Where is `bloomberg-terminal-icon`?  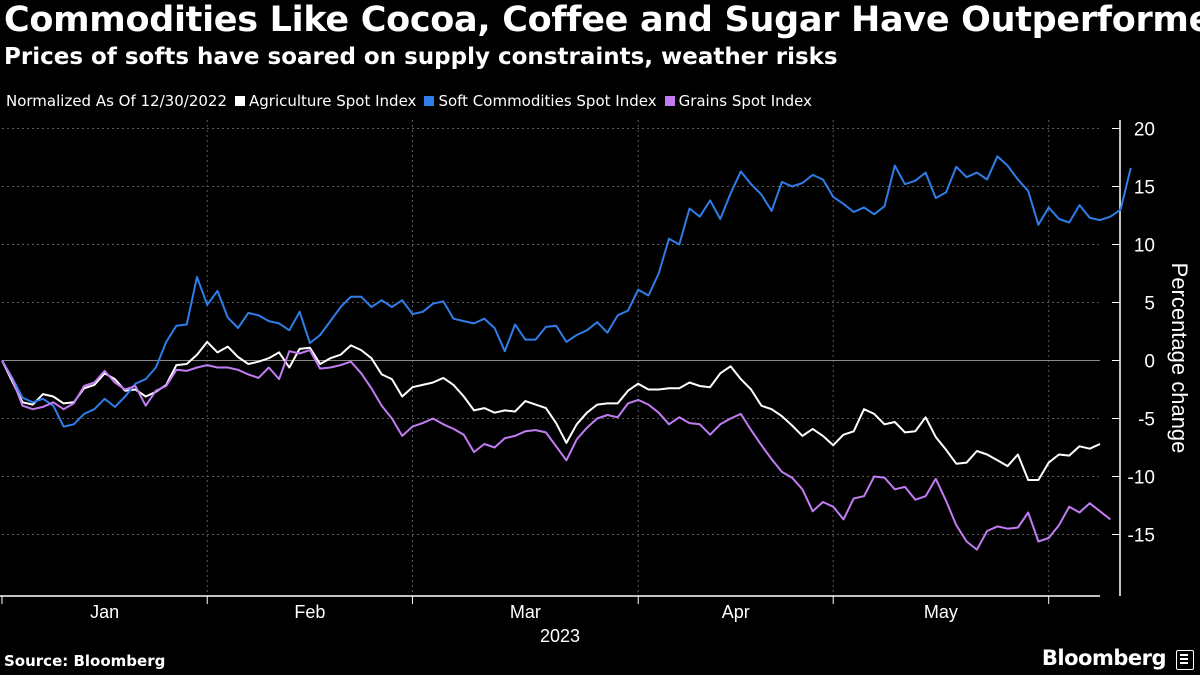 bloomberg-terminal-icon is located at coordinates (1185, 660).